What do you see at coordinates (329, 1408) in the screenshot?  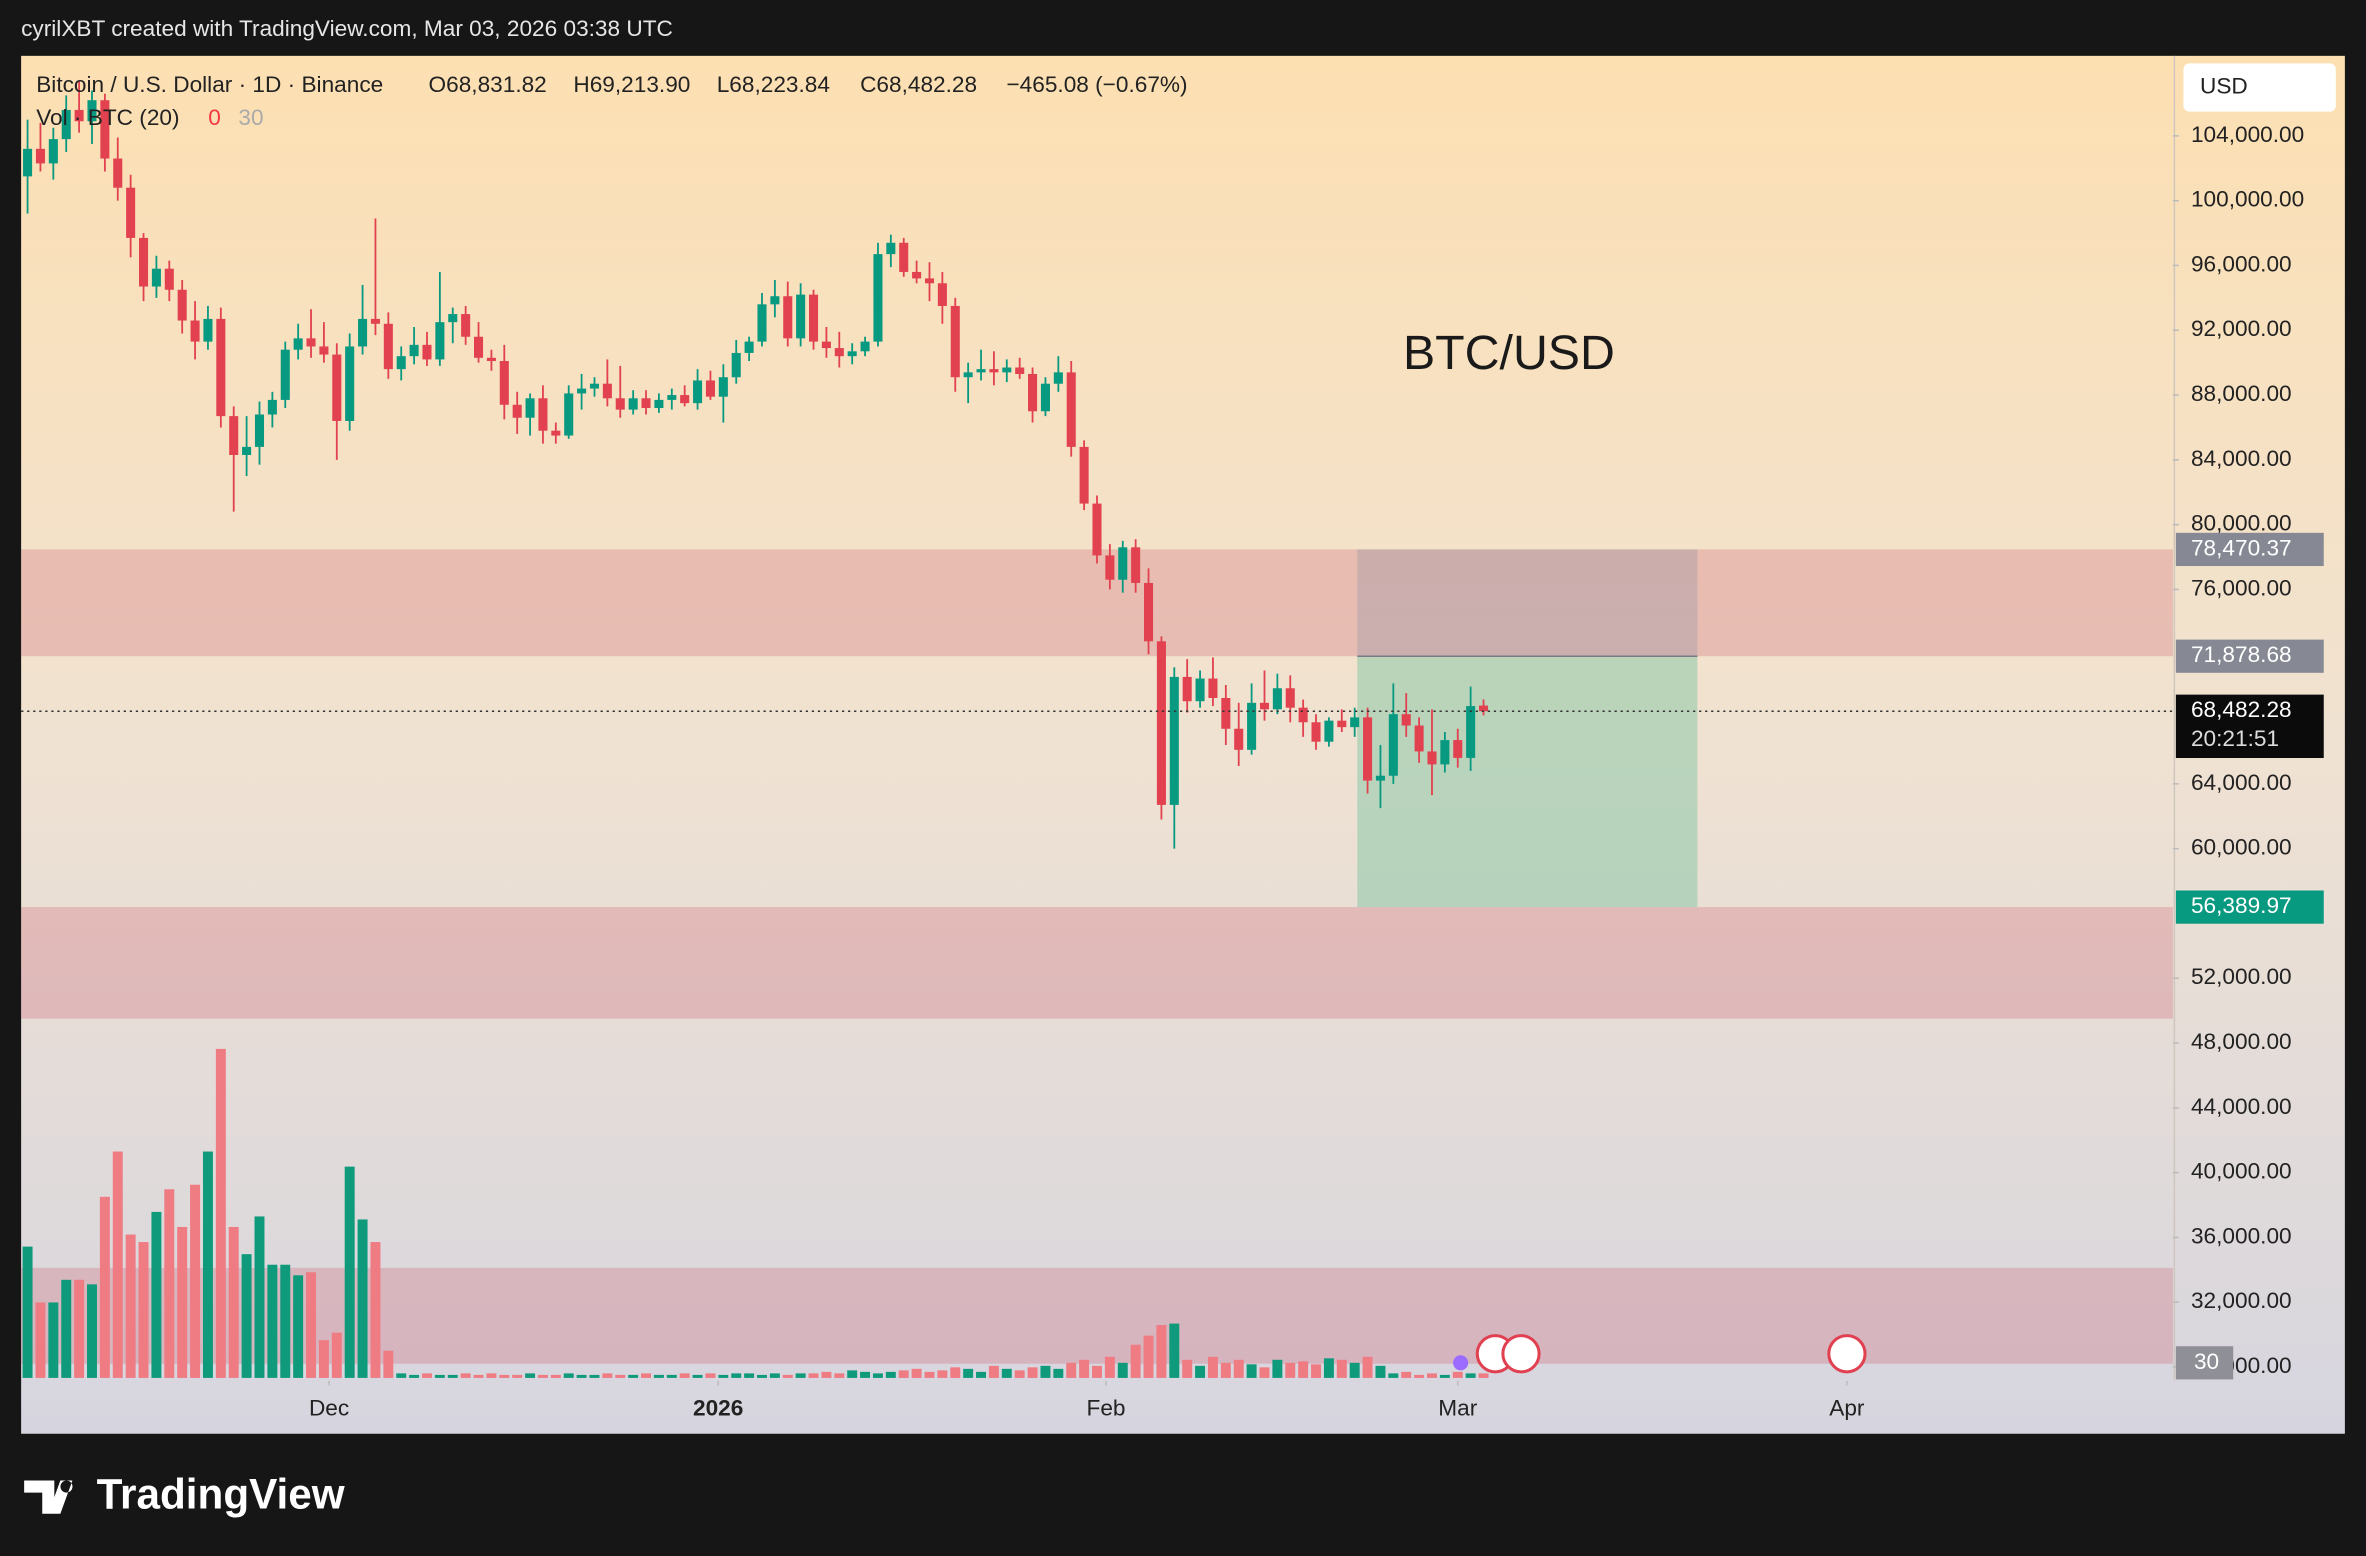 I see `x-tick-label: Dec` at bounding box center [329, 1408].